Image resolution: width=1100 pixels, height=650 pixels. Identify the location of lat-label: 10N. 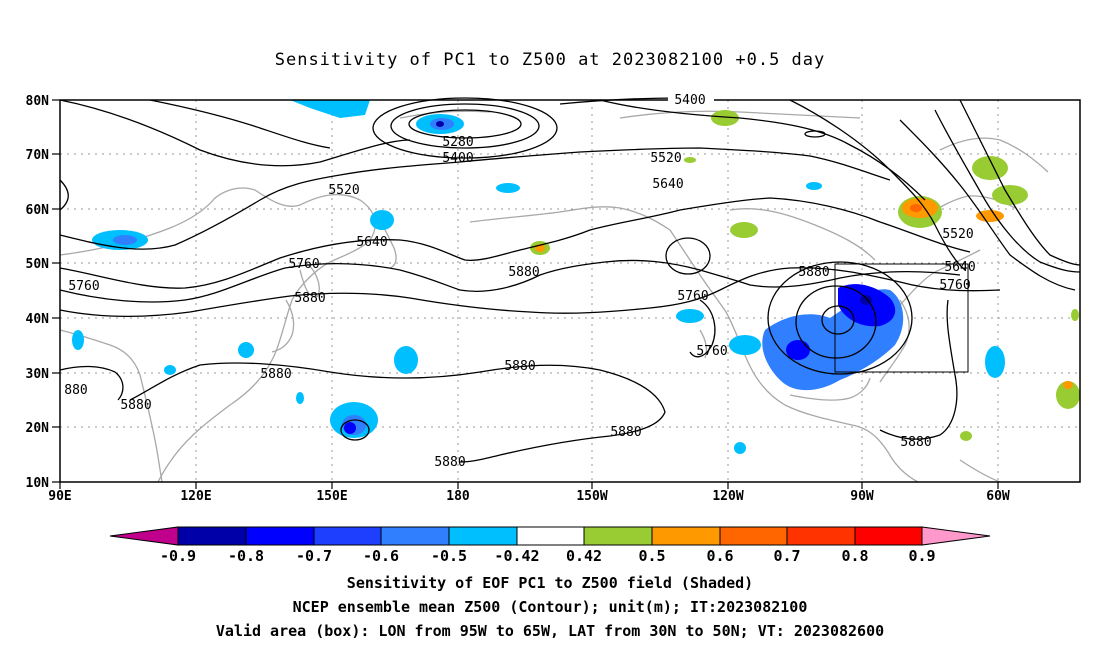
(38, 483).